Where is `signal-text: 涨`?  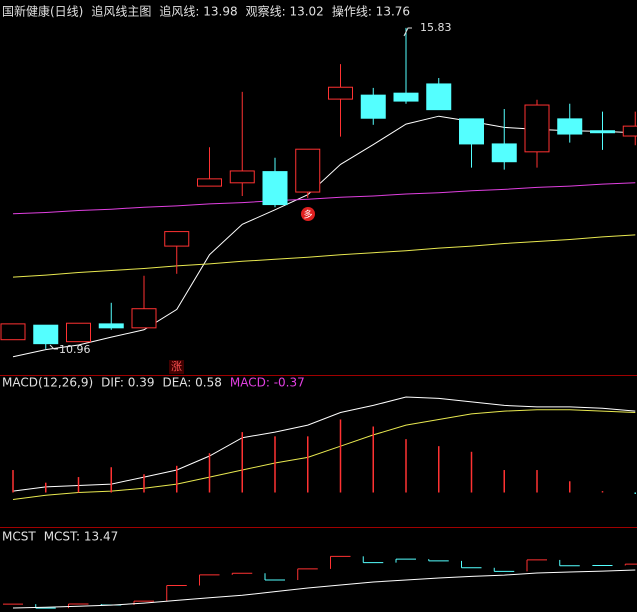
signal-text: 涨 is located at coordinates (176, 366).